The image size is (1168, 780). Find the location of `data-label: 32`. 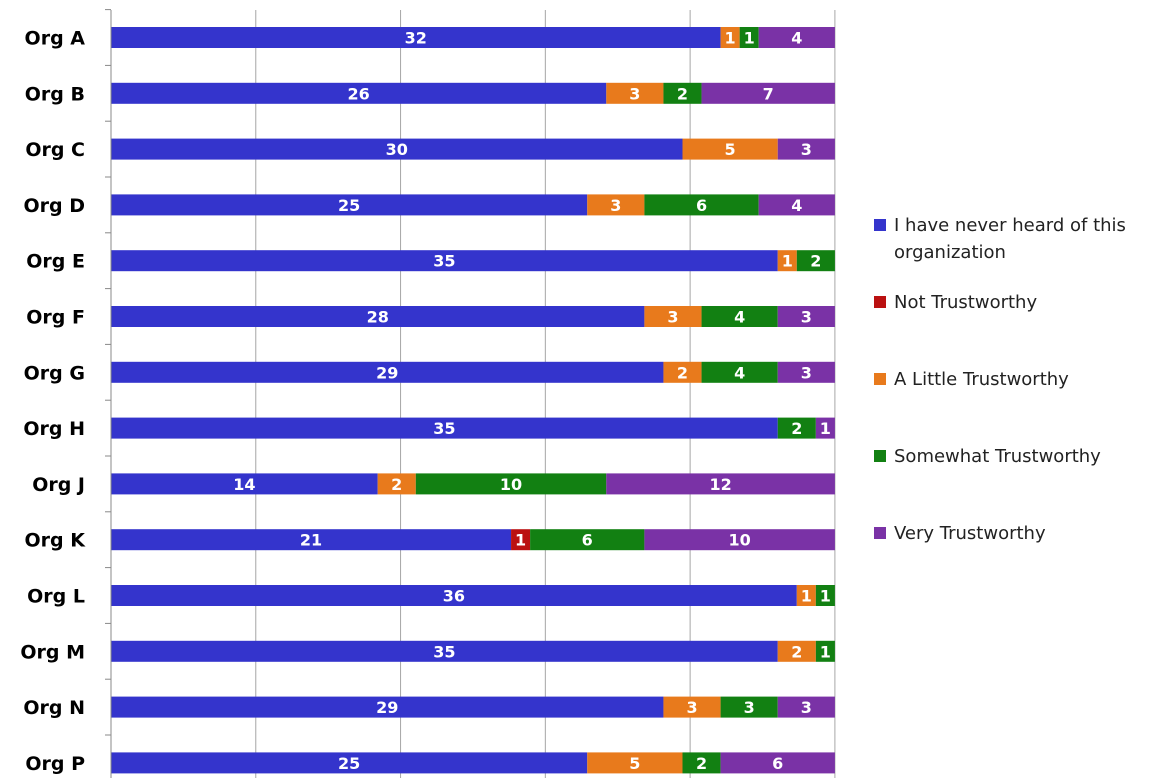

data-label: 32 is located at coordinates (416, 38).